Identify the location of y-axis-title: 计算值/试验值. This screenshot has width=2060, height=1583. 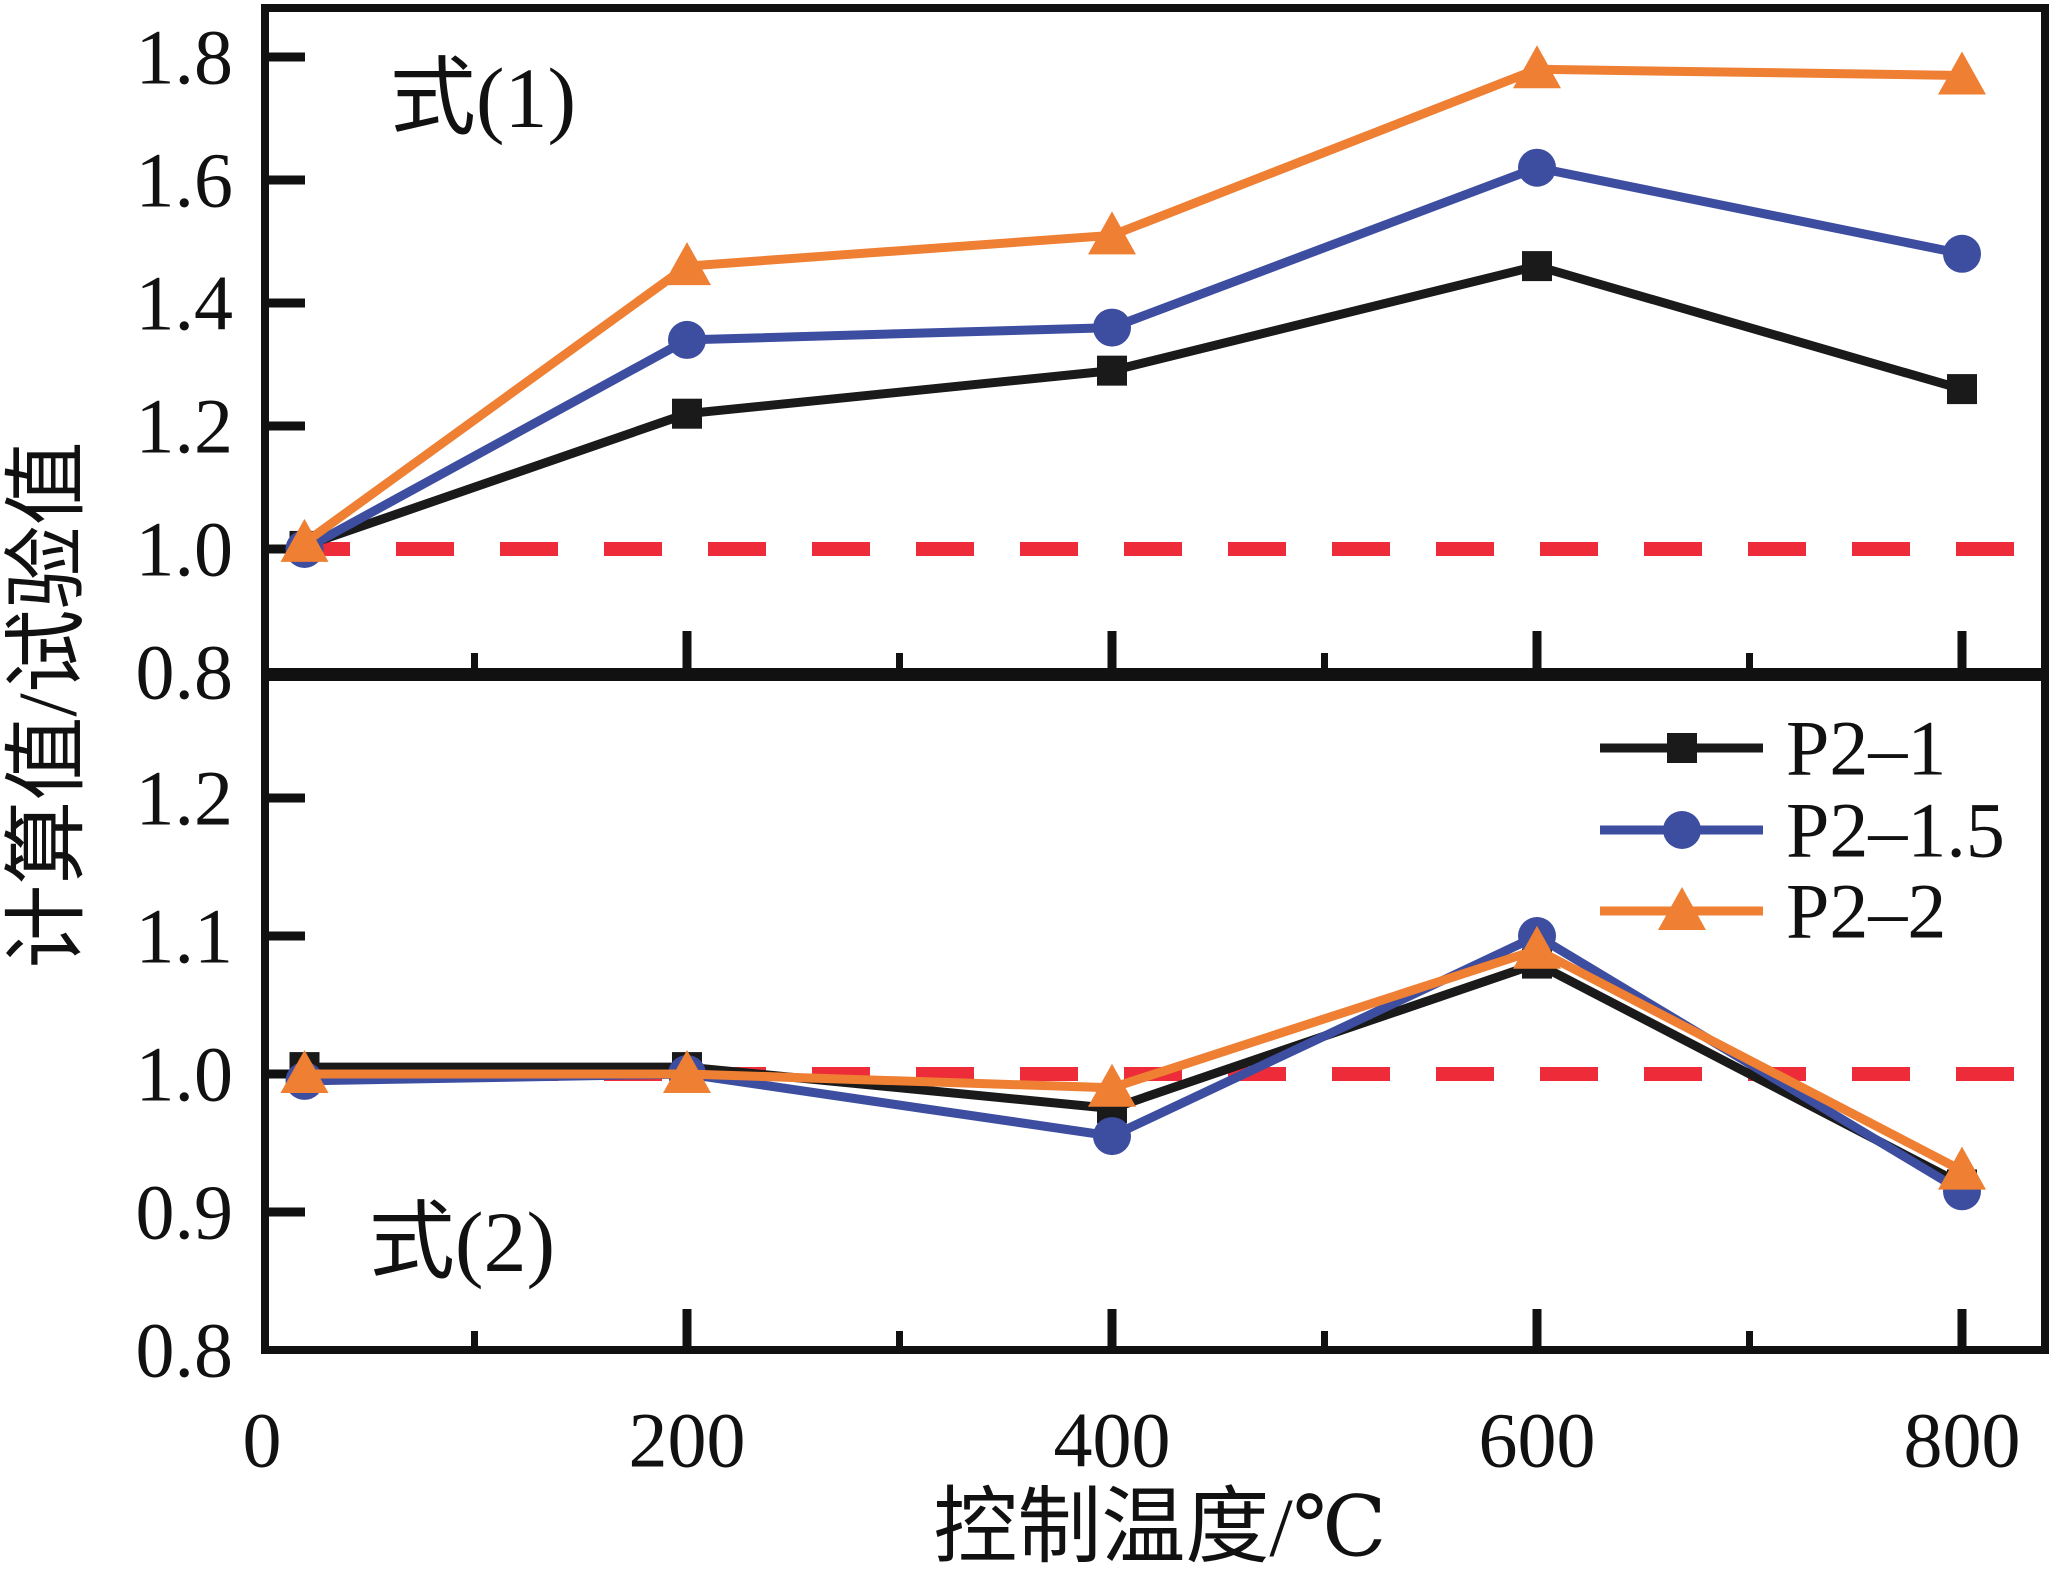
(48, 704).